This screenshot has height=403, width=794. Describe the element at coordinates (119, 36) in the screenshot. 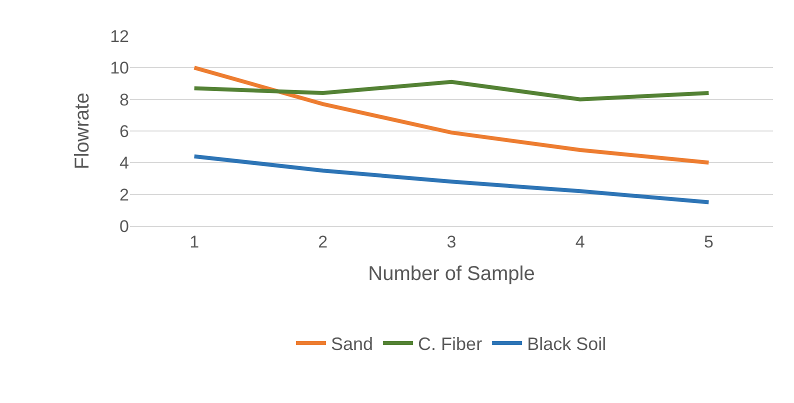

I see `y-tick-label: 12` at that location.